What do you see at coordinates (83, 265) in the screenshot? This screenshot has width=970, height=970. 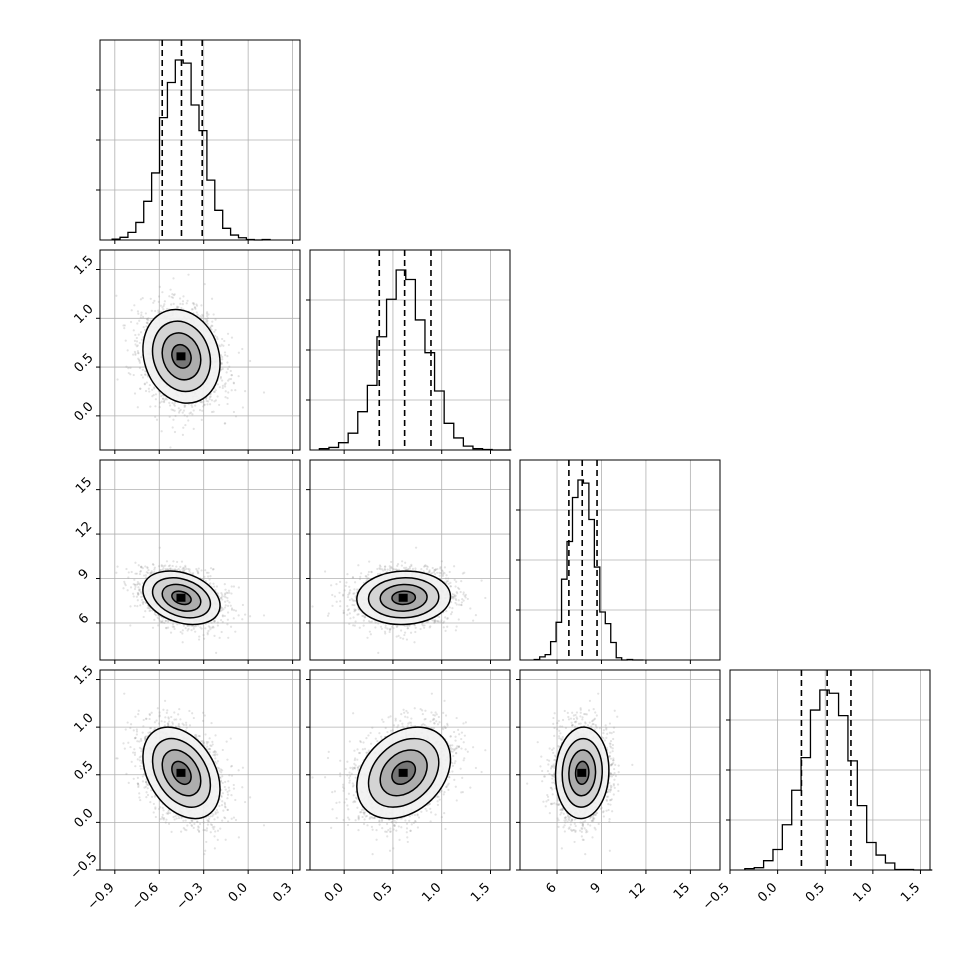 I see `y-tick-label: 1.5` at bounding box center [83, 265].